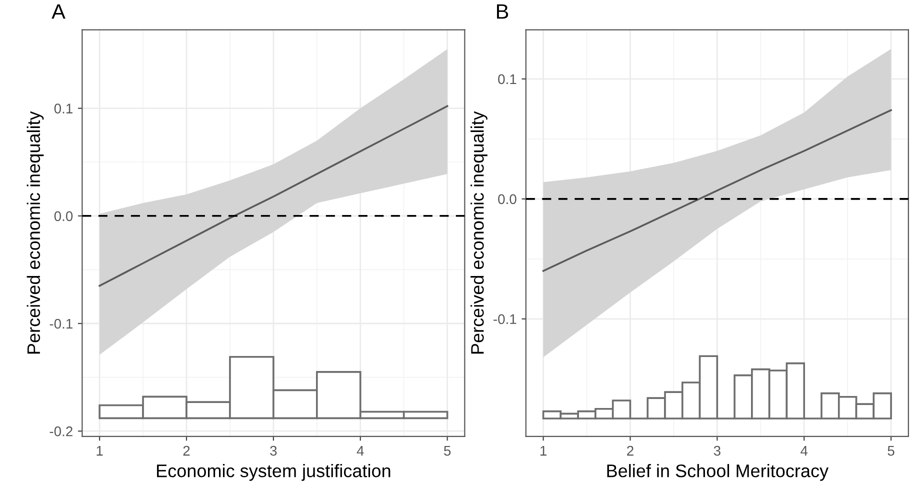  Describe the element at coordinates (59, 11) in the screenshot. I see `chart-title: A` at that location.